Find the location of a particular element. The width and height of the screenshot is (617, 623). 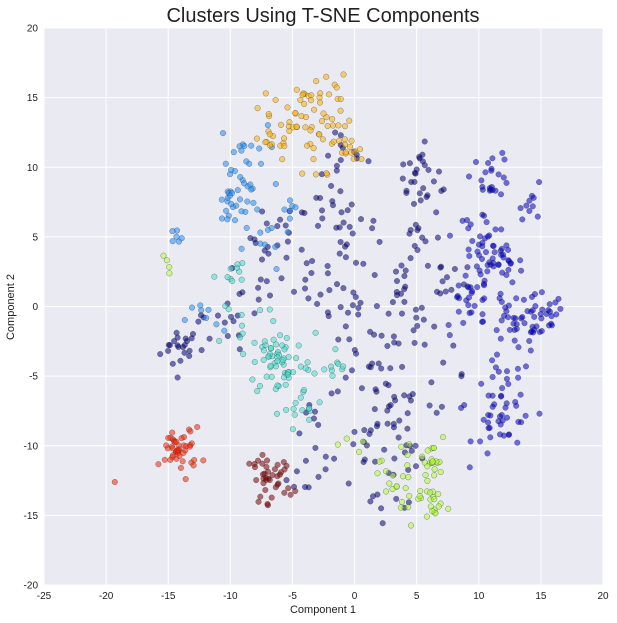

y-tick-label: -20 is located at coordinates (31, 586).